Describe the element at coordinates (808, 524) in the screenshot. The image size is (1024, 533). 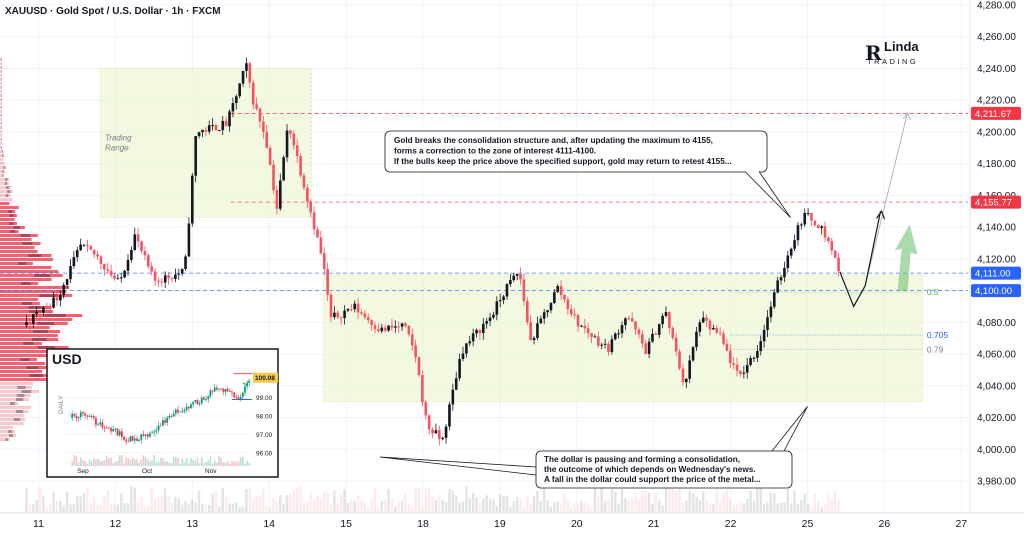
I see `time-tick-label: 25` at that location.